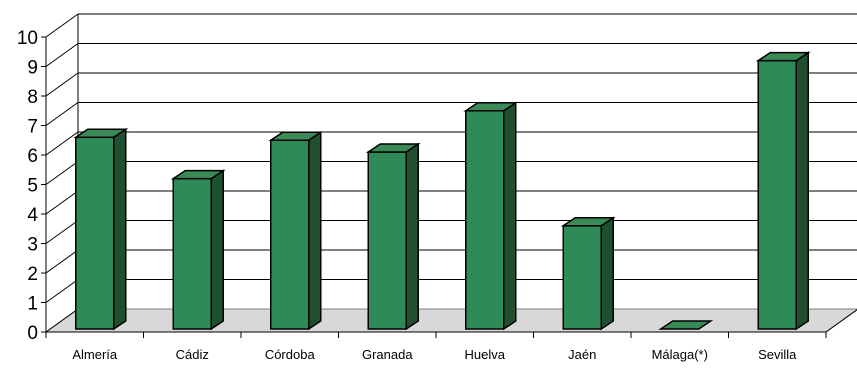 This screenshot has width=857, height=368. What do you see at coordinates (32, 333) in the screenshot?
I see `y-tick-label: 0` at bounding box center [32, 333].